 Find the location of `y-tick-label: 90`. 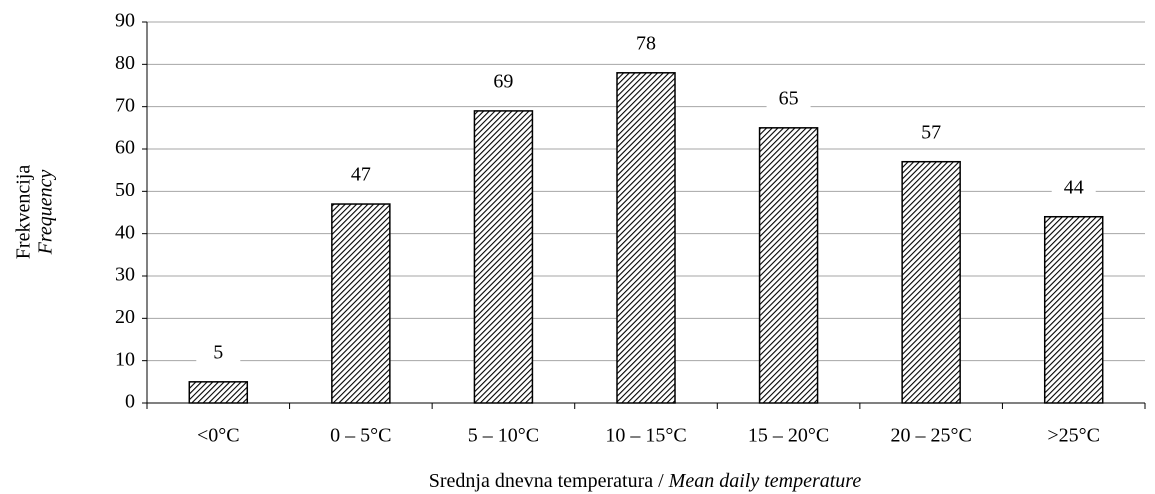

y-tick-label: 90 is located at coordinates (125, 21).